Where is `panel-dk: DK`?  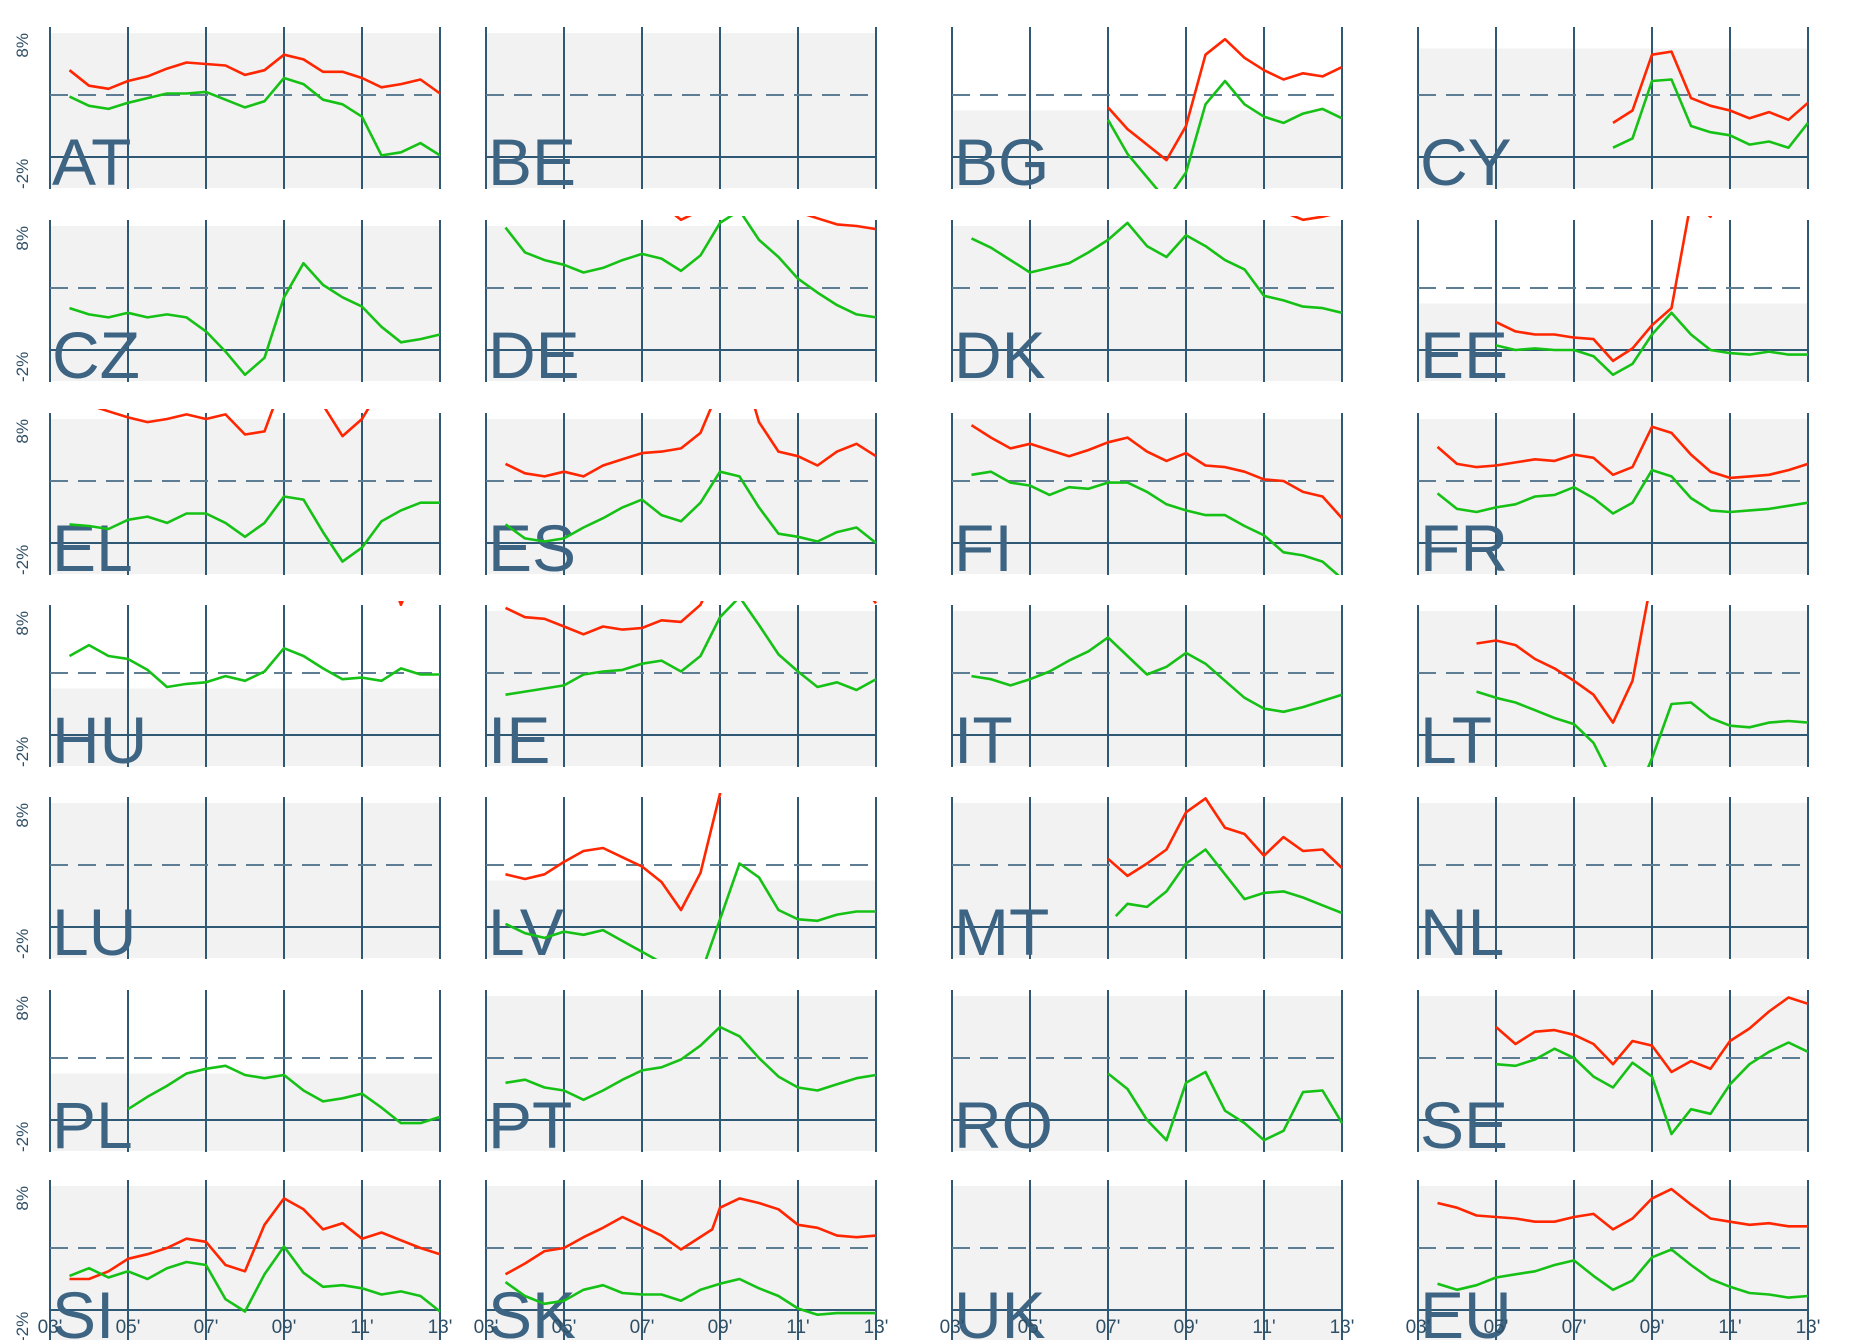 panel-dk: DK is located at coordinates (1147, 304).